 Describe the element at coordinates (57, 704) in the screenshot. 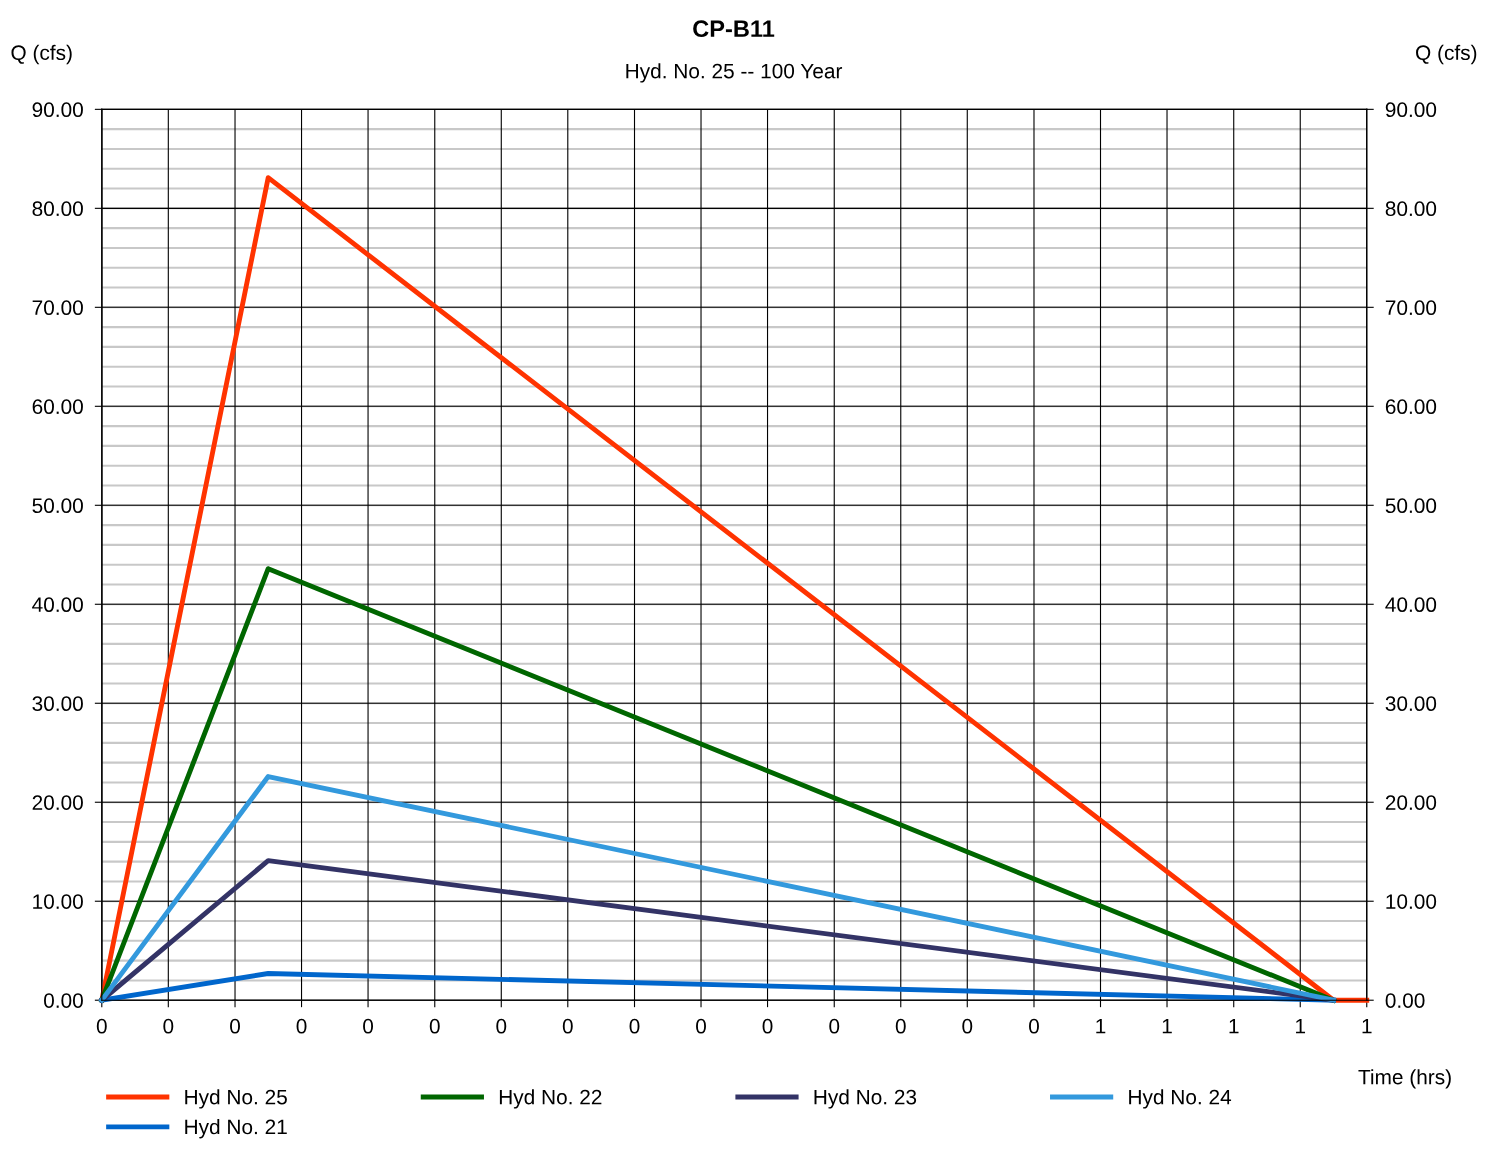

I see `y-tick-label: 30.00` at that location.